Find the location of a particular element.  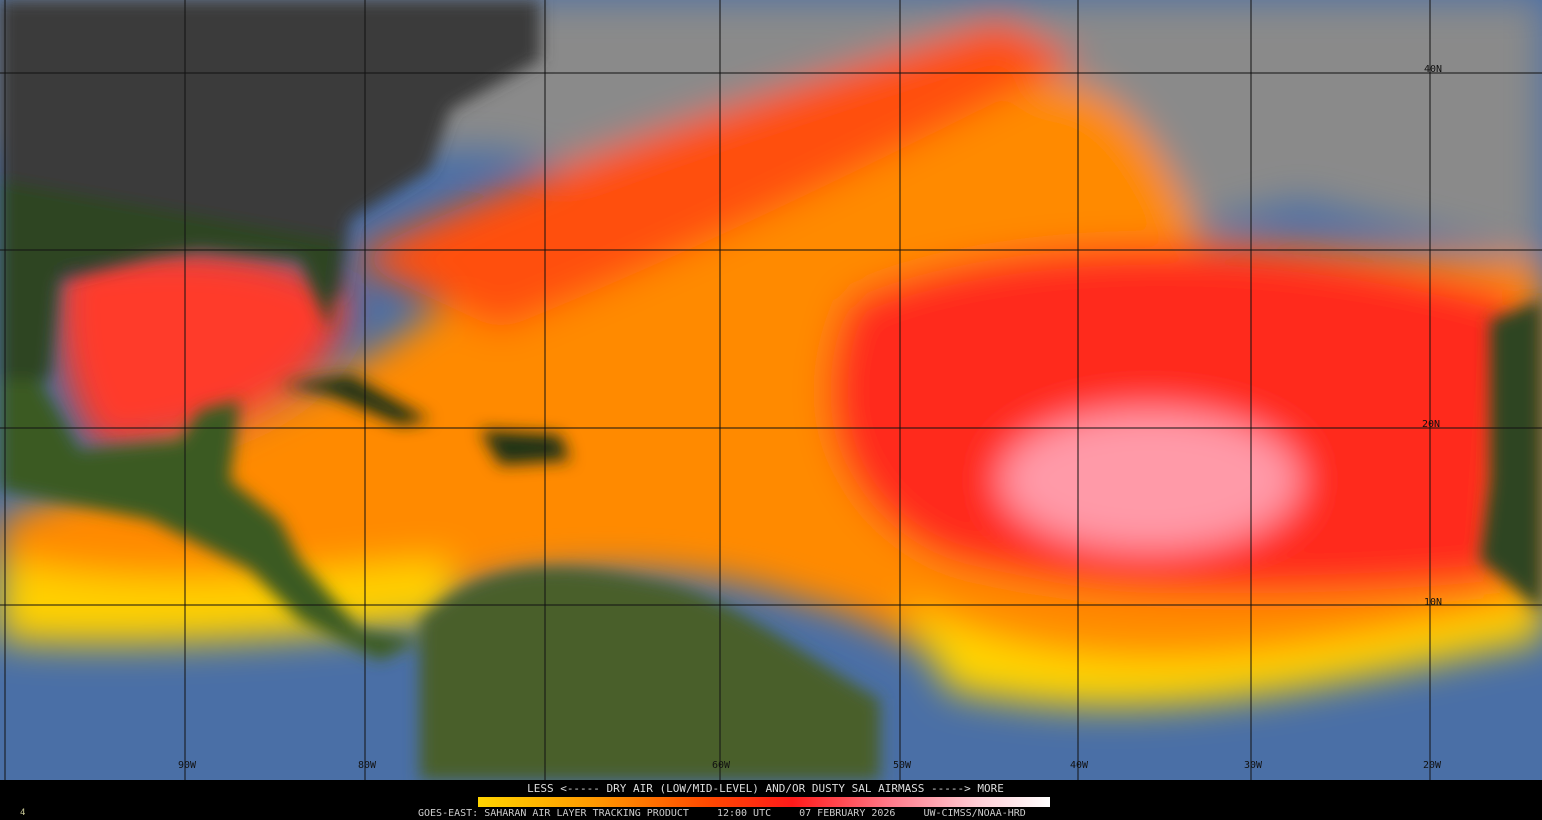

land-cuba is located at coordinates (355, 400).